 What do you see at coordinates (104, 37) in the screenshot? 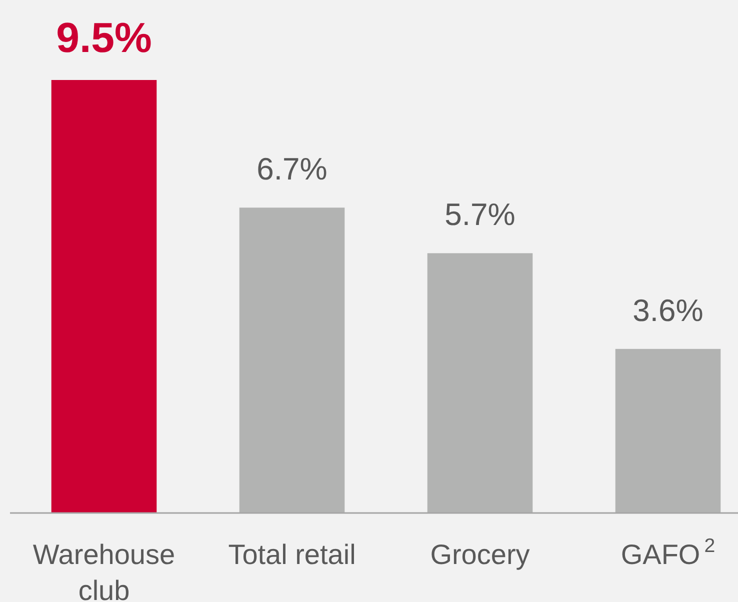
I see `data-label: 9.5%` at bounding box center [104, 37].